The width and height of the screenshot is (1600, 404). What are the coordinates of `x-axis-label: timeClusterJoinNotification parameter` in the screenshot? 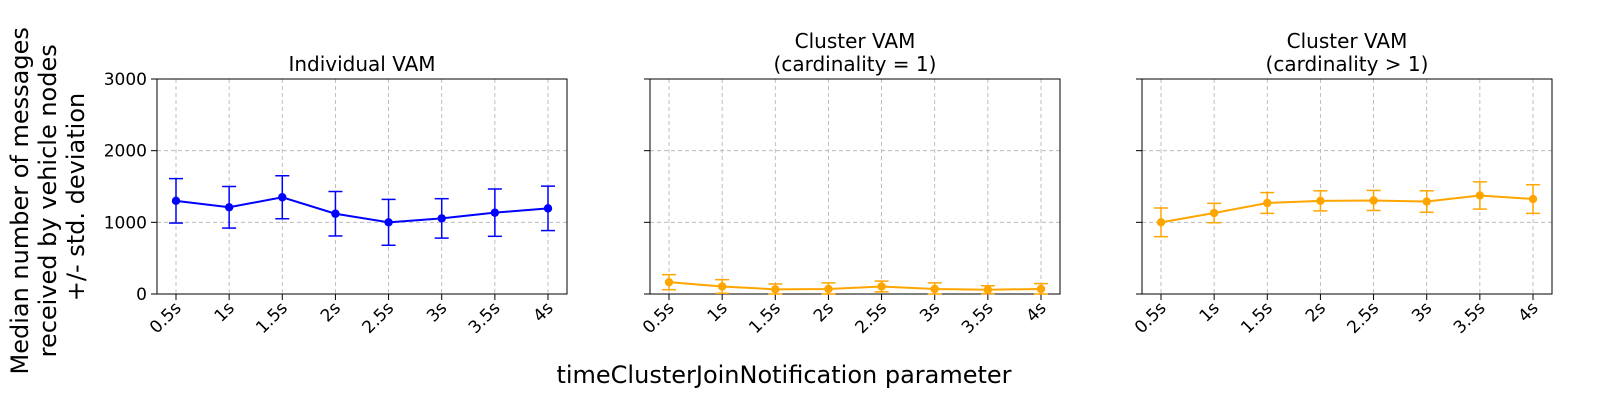 It's located at (783, 375).